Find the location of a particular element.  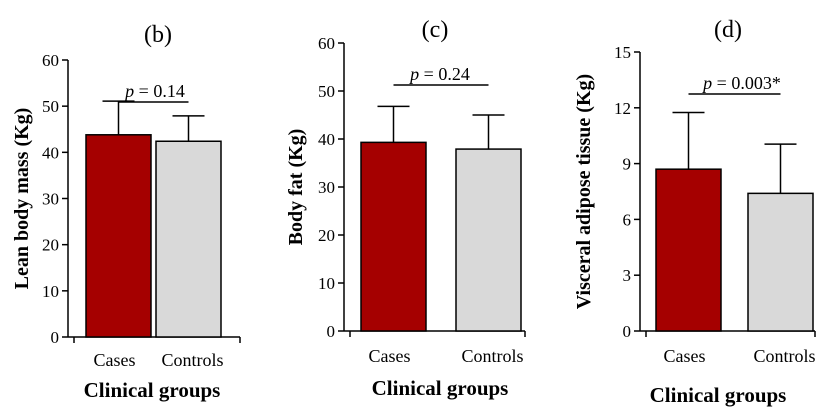

panel-3-y-tick-label-0: 0 is located at coordinates (627, 331).